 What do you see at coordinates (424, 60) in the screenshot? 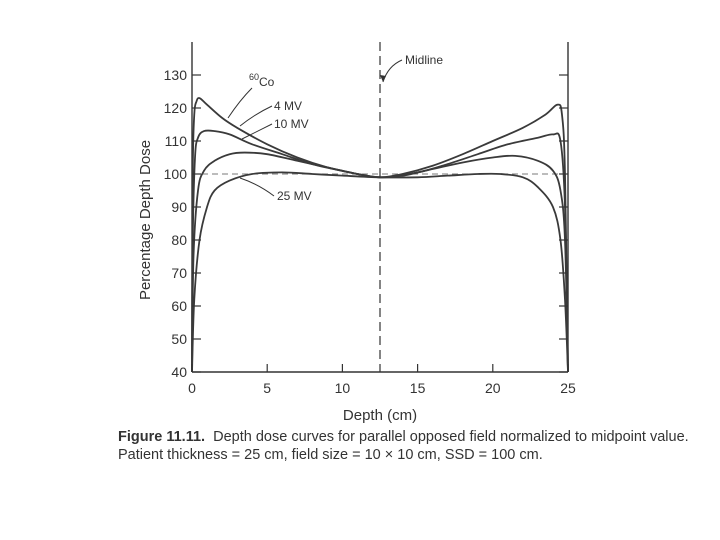
I see `midline-label: Midline` at bounding box center [424, 60].